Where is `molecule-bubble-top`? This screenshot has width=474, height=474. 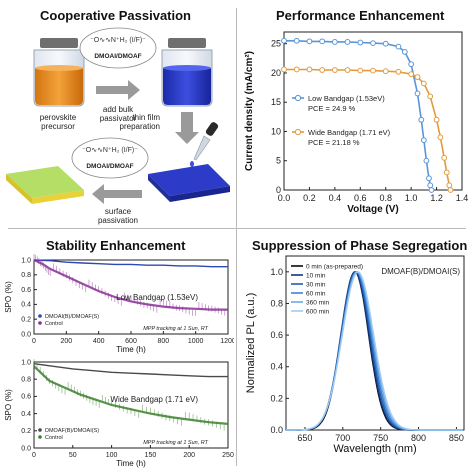 molecule-bubble-top is located at coordinates (118, 48).